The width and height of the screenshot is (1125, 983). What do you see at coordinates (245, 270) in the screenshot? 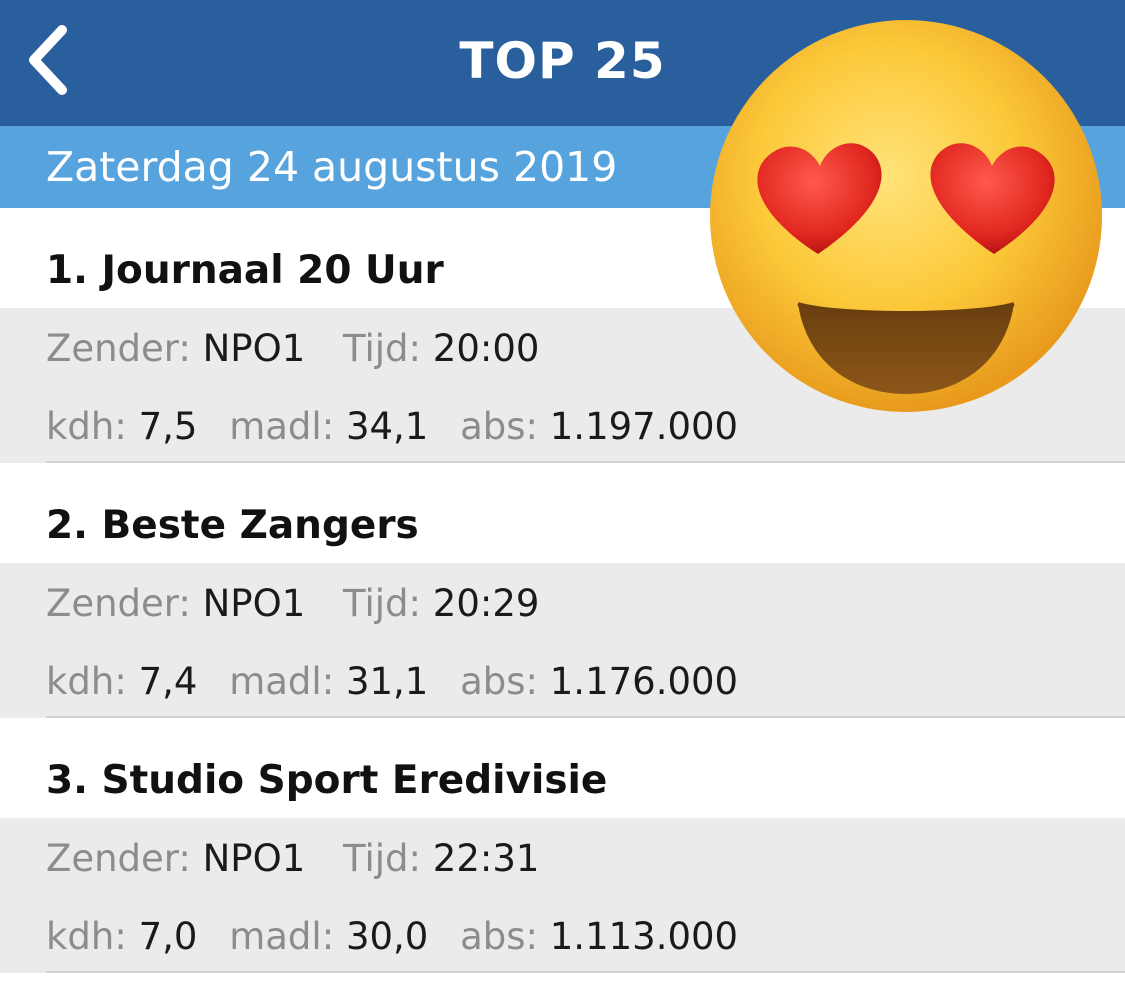
I see `program-title: 1. Journaal 20 Uur` at bounding box center [245, 270].